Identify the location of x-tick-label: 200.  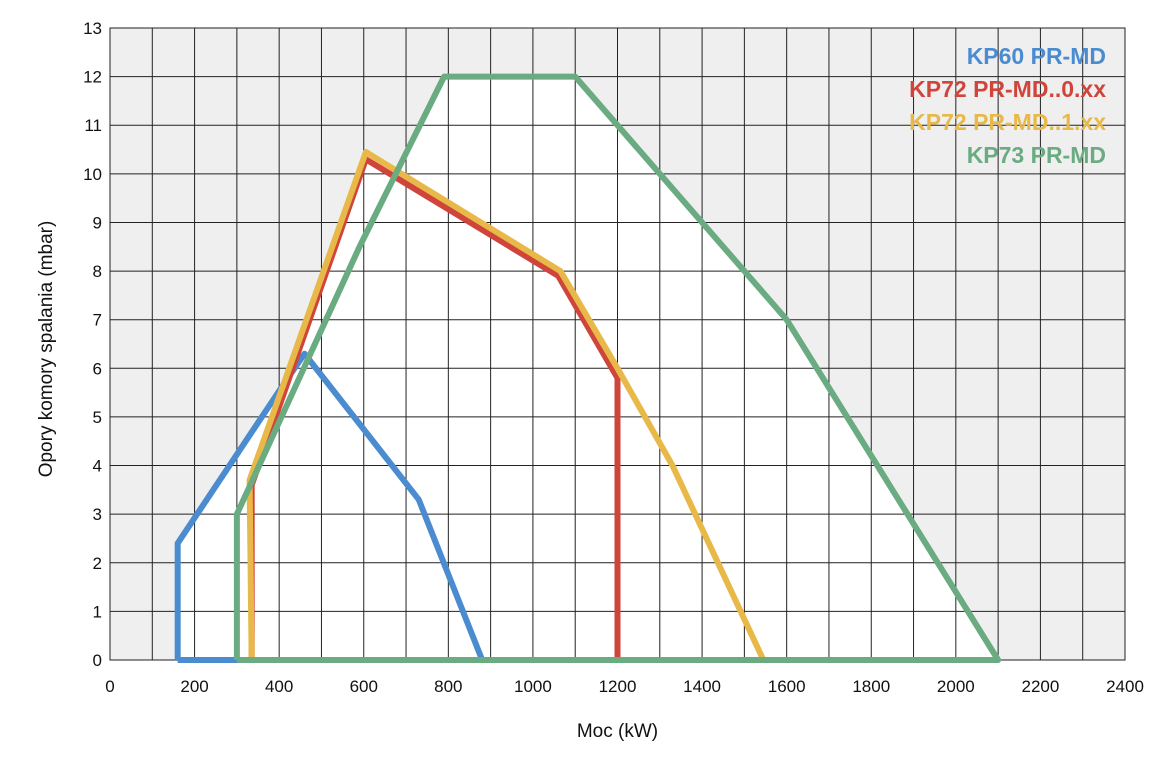
(194, 686).